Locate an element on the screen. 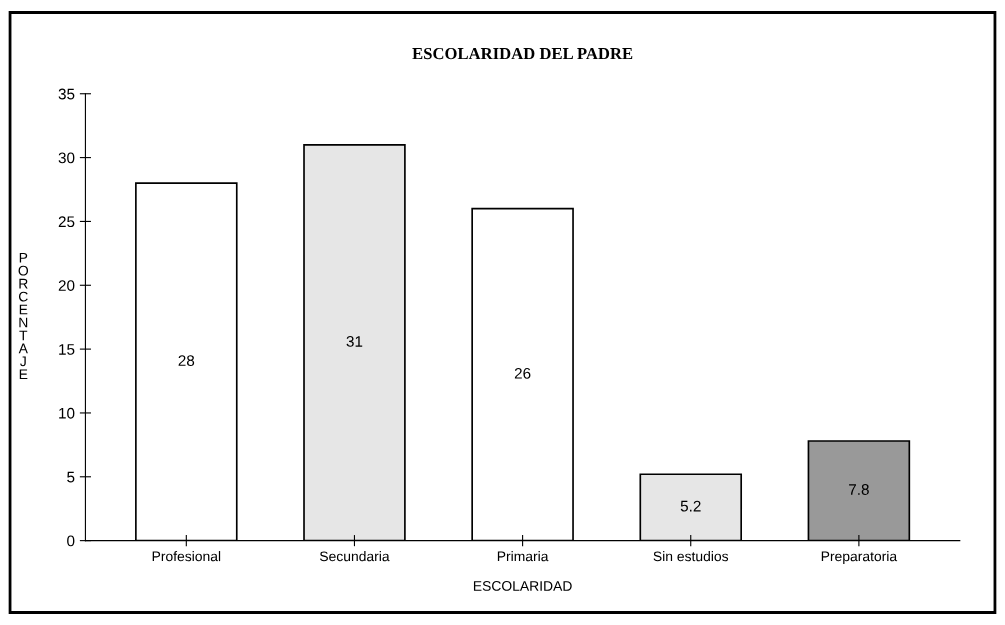 The height and width of the screenshot is (625, 1005). data-label: 28 is located at coordinates (186, 360).